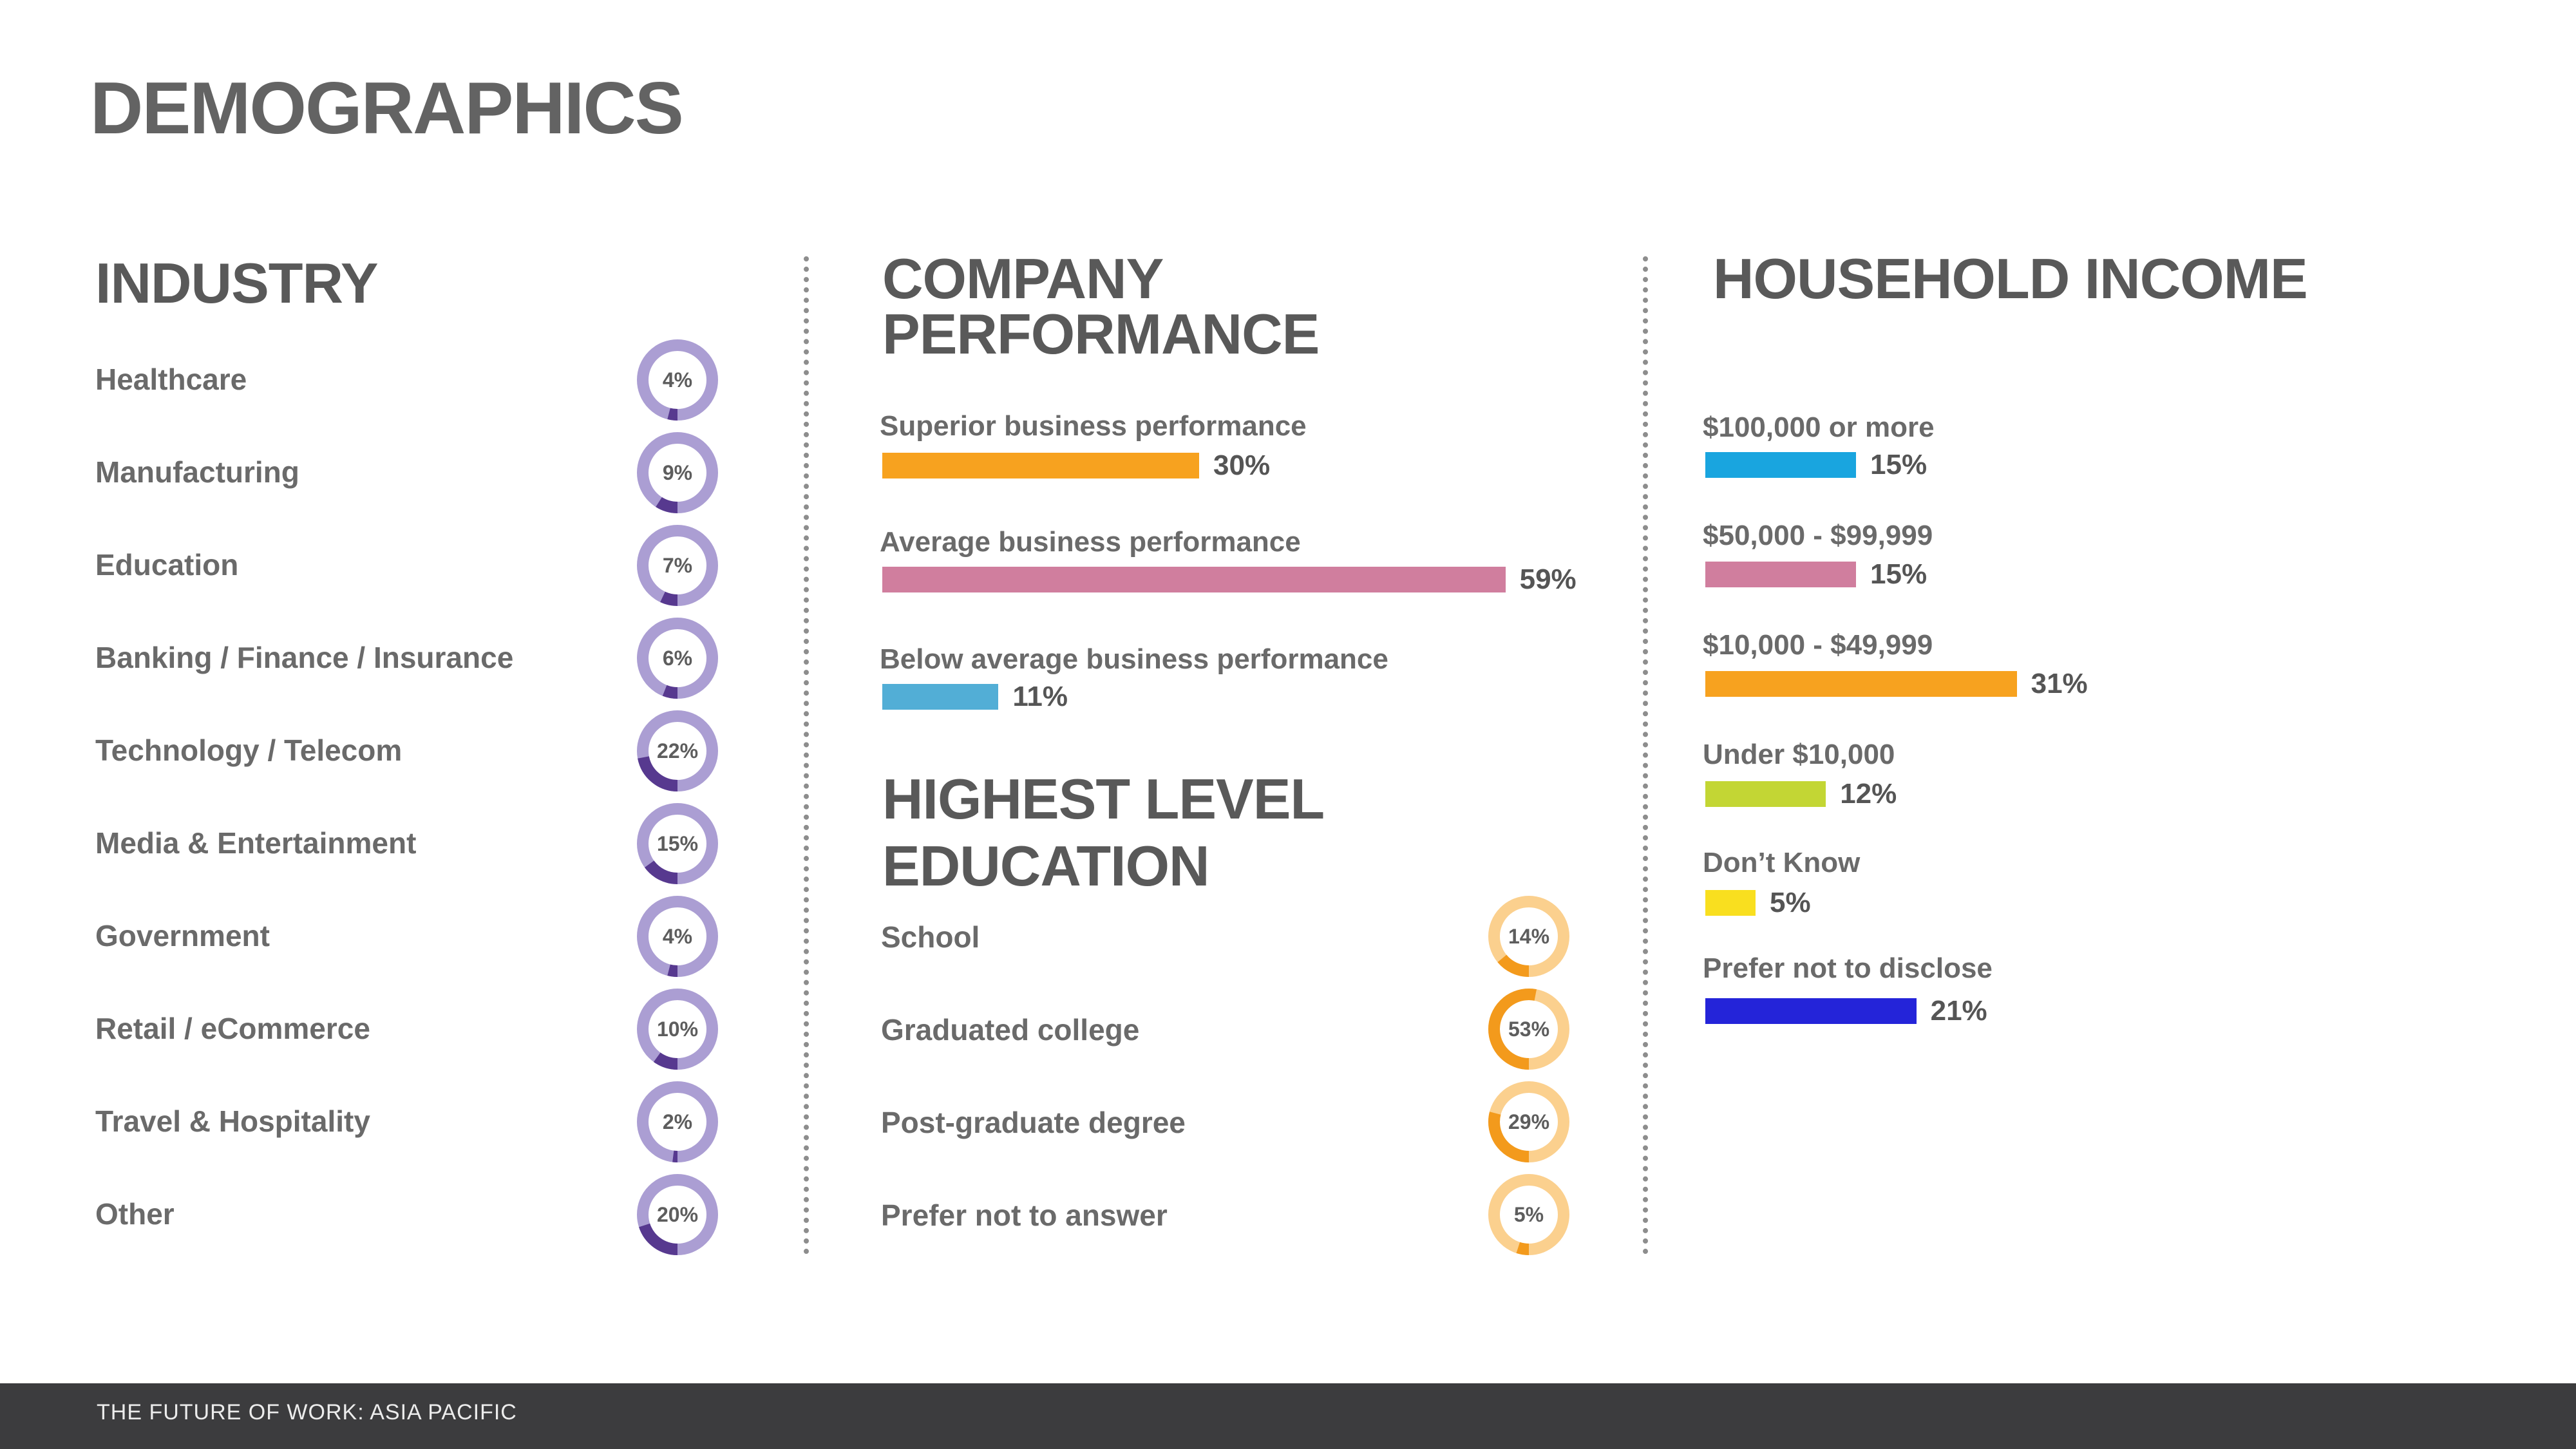  Describe the element at coordinates (1093, 426) in the screenshot. I see `bar-category-label: Superior business performance` at that location.